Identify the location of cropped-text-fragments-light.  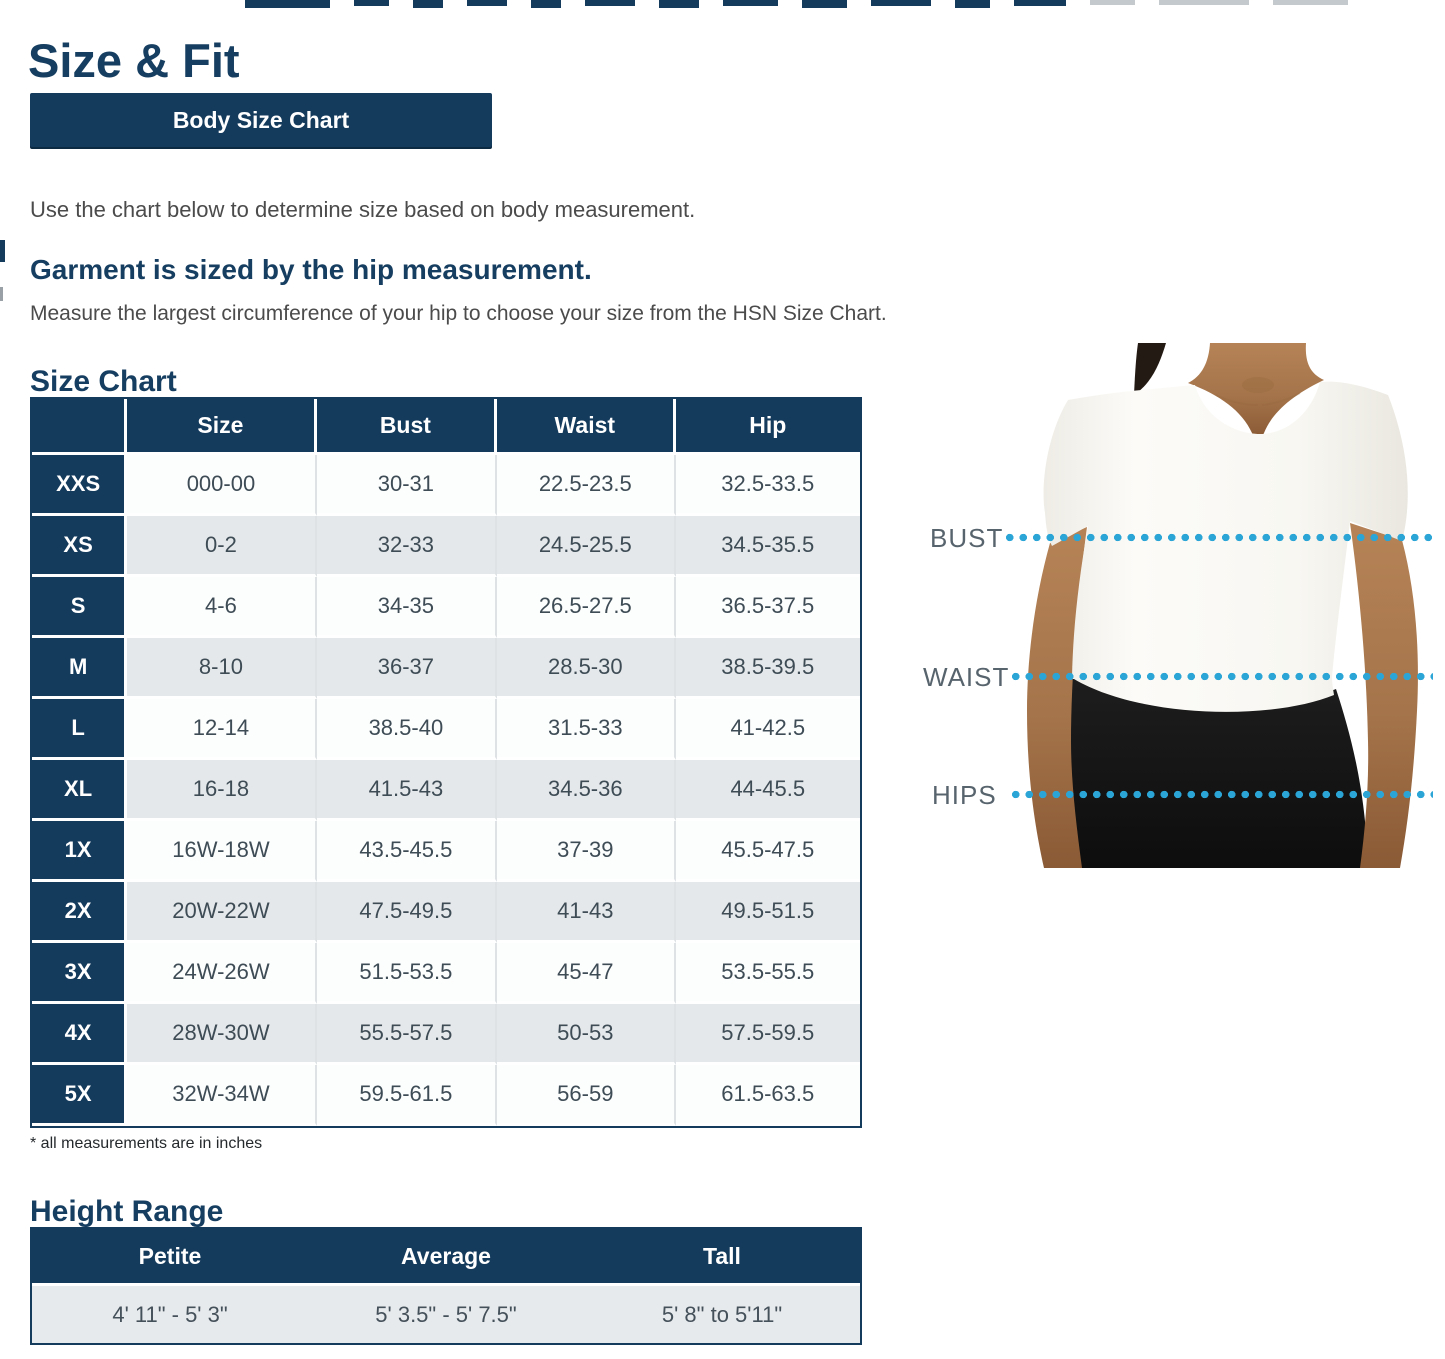
(1219, 4).